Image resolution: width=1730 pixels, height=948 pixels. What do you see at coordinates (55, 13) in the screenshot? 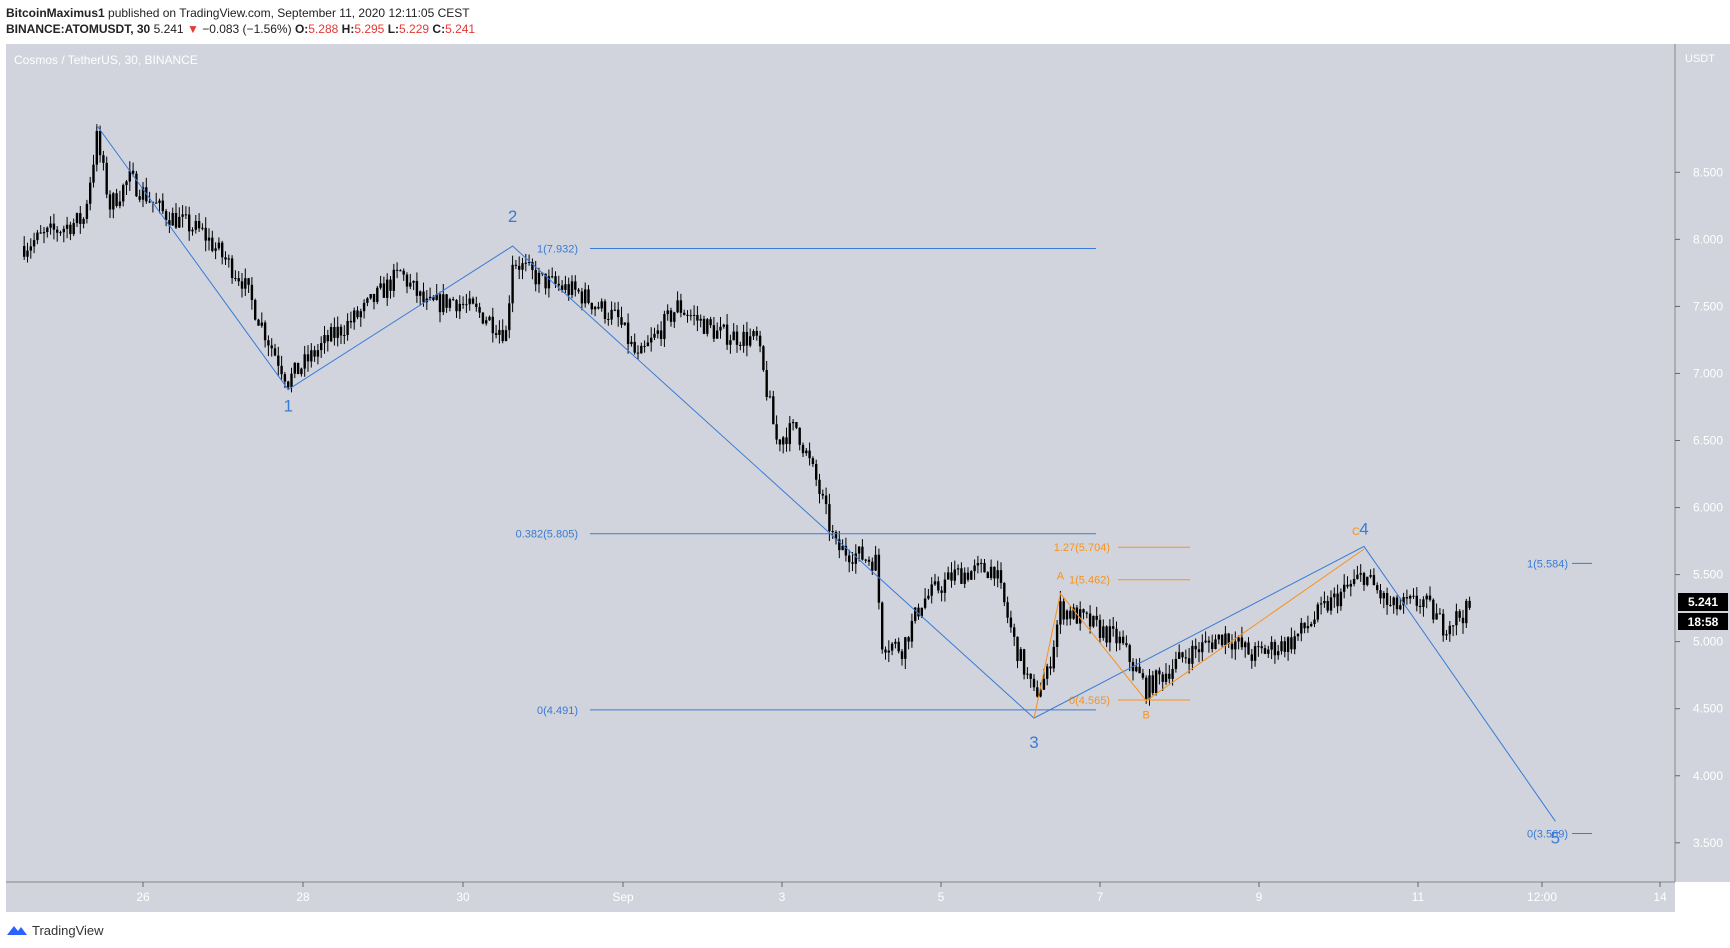
I see `author-name: BitcoinMaximus1` at bounding box center [55, 13].